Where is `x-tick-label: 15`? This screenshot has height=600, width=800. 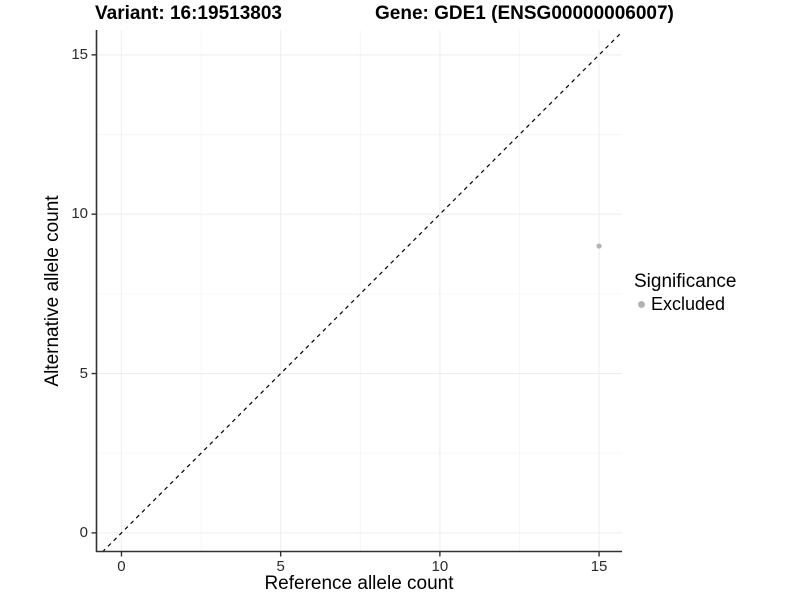
x-tick-label: 15 is located at coordinates (599, 566).